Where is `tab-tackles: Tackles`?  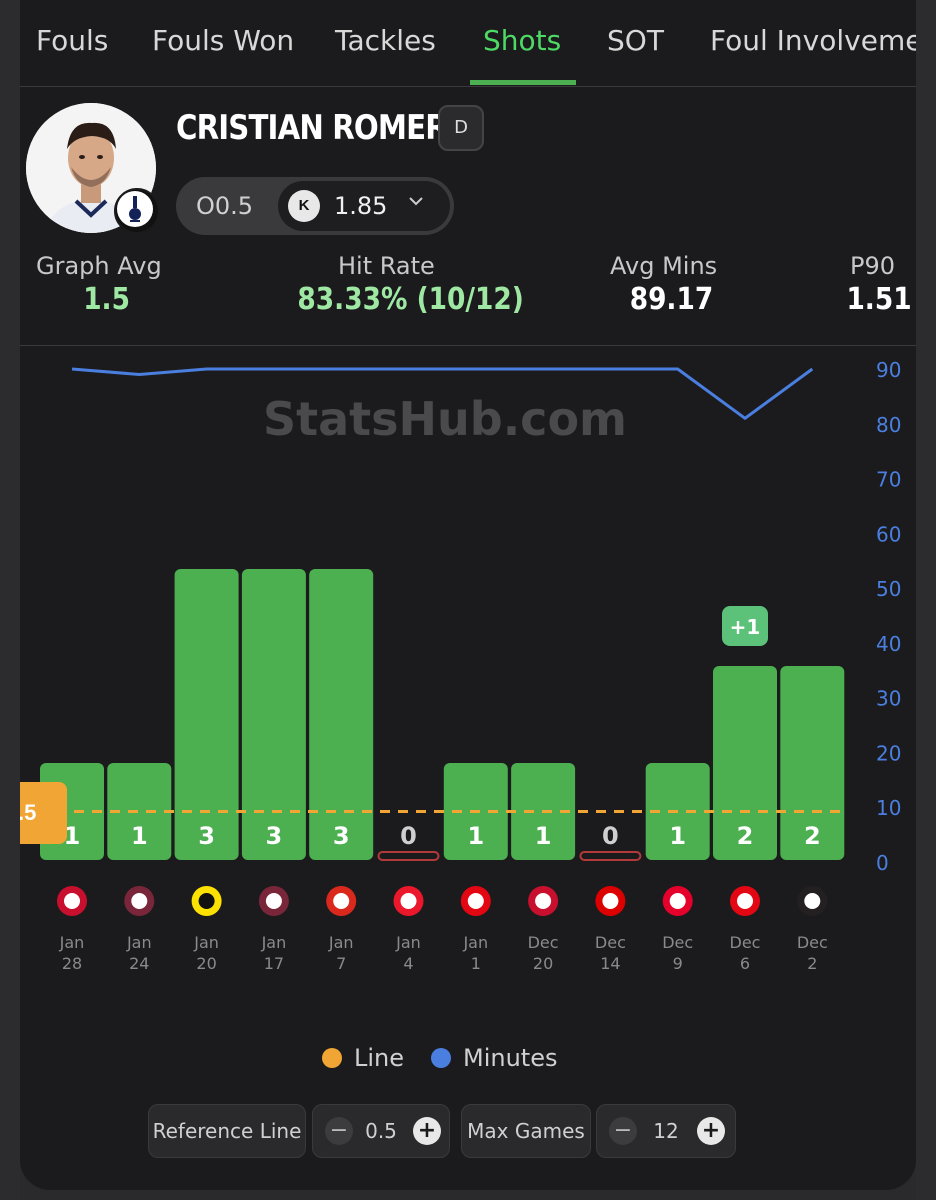 tab-tackles: Tackles is located at coordinates (385, 40).